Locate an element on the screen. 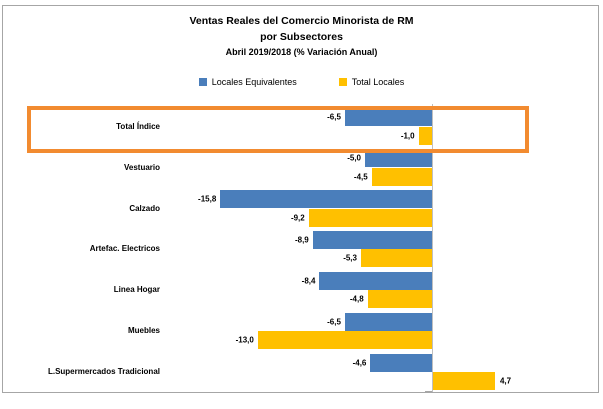 The width and height of the screenshot is (603, 409). axis-bottom-tick is located at coordinates (428, 391).